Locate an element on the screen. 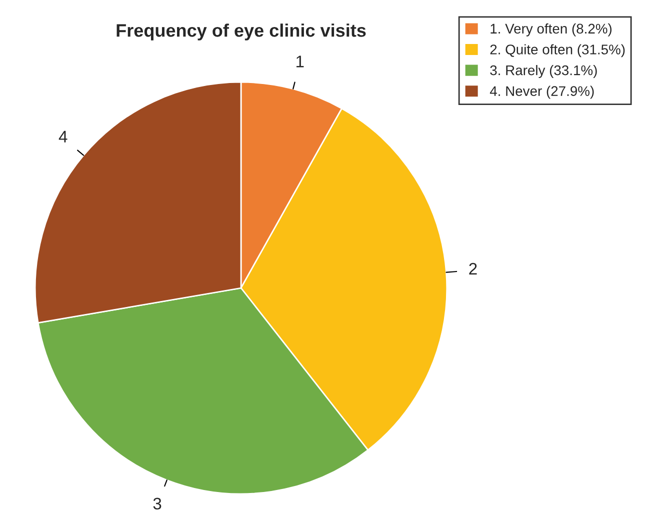  legend-label: 2. Quite often (31.5%) is located at coordinates (557, 51).